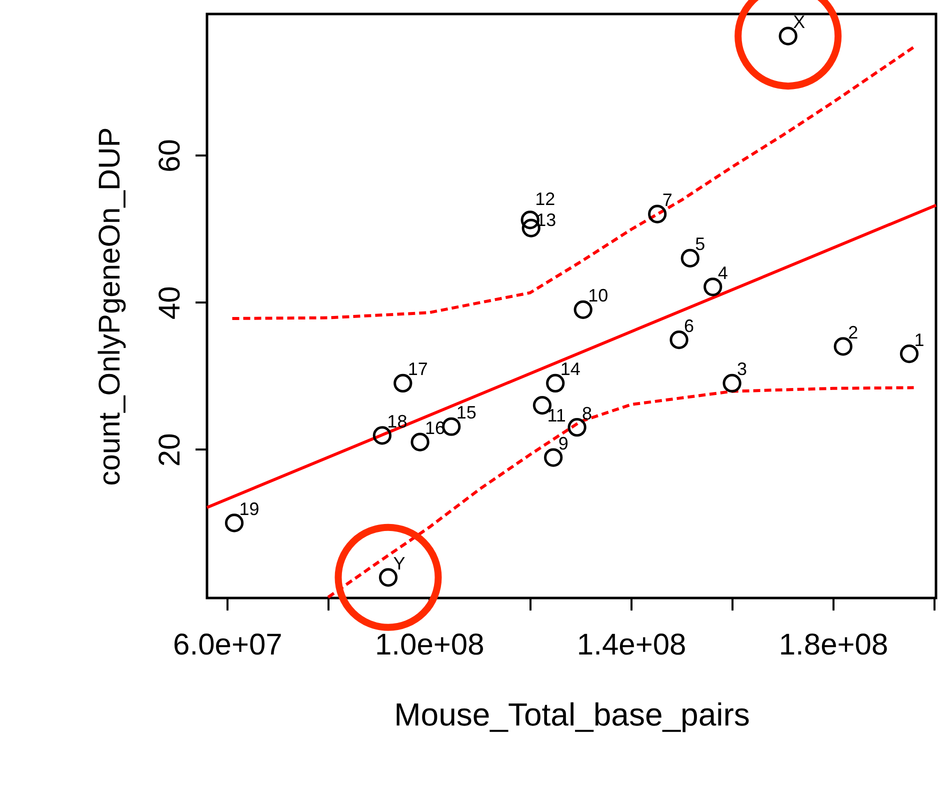  Describe the element at coordinates (587, 413) in the screenshot. I see `annotation: 8` at that location.